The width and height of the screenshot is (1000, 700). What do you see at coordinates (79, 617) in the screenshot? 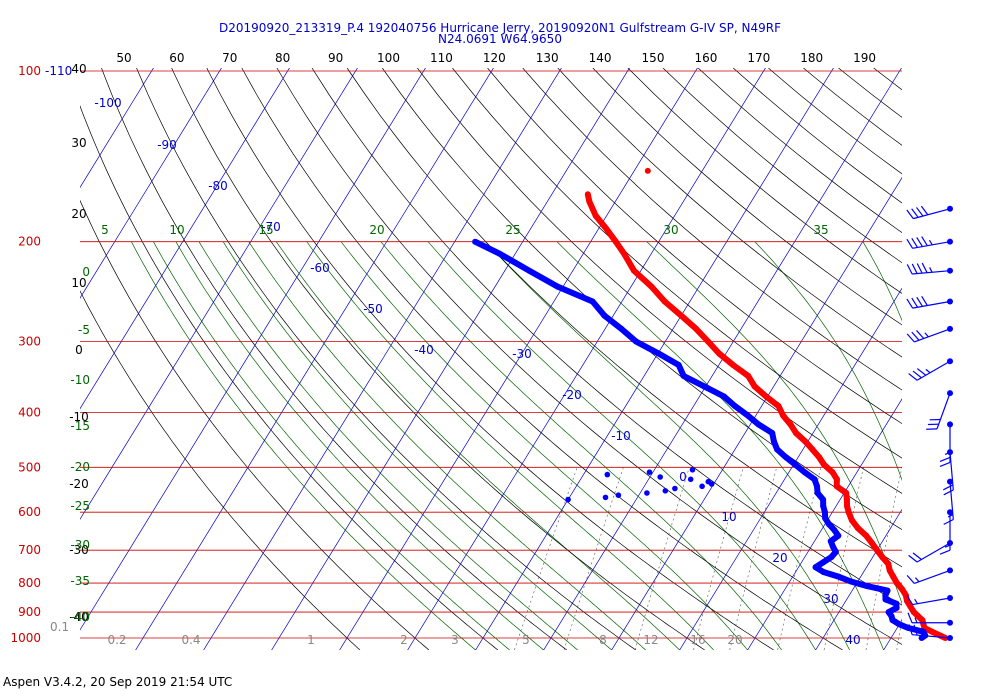
I see `dry-adiabat-label: -40` at bounding box center [79, 617].